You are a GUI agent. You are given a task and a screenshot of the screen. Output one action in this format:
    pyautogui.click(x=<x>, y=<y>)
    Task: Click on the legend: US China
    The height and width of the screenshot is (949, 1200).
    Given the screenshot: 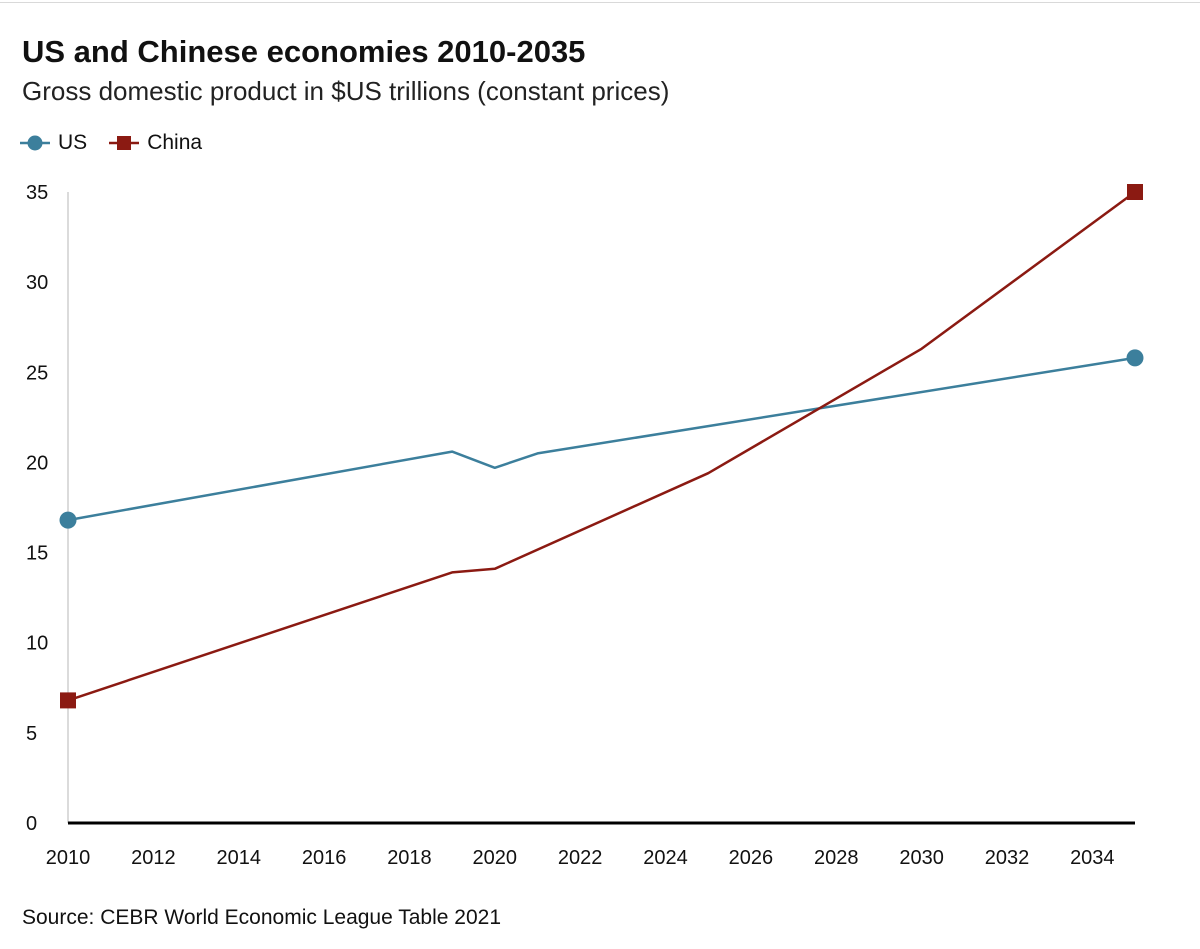 What is the action you would take?
    pyautogui.click(x=122, y=143)
    